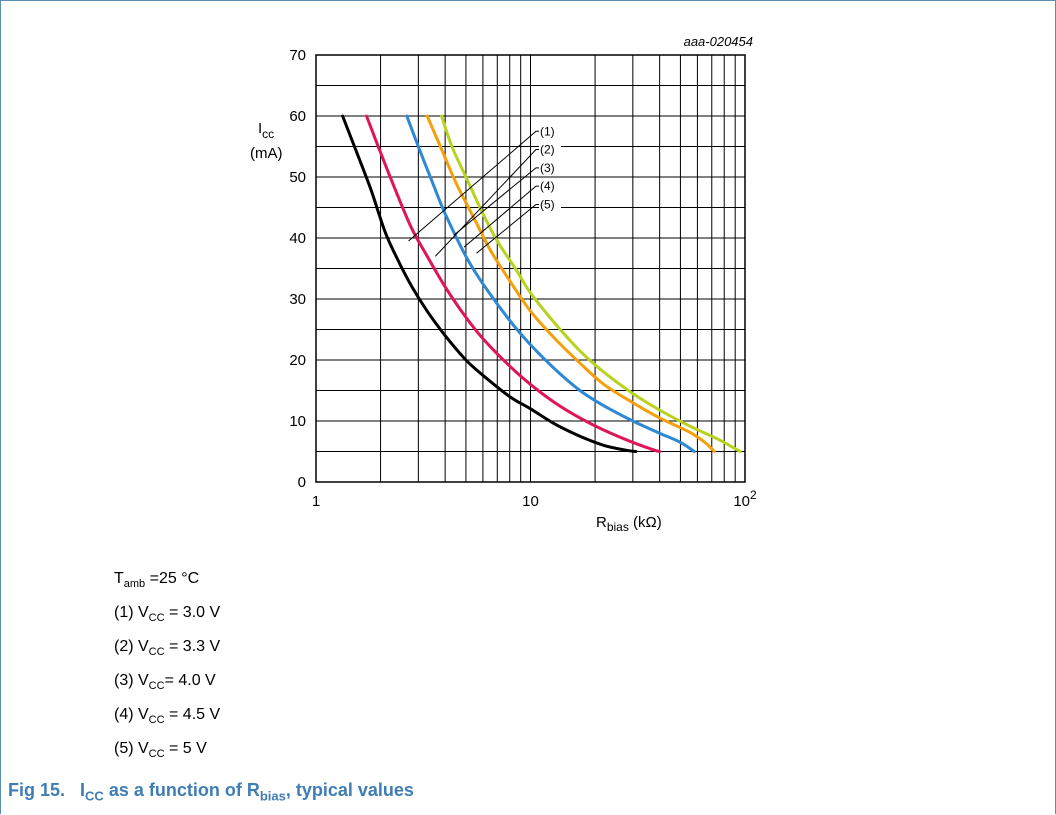  Describe the element at coordinates (297, 55) in the screenshot. I see `y-tick-label: 70` at that location.